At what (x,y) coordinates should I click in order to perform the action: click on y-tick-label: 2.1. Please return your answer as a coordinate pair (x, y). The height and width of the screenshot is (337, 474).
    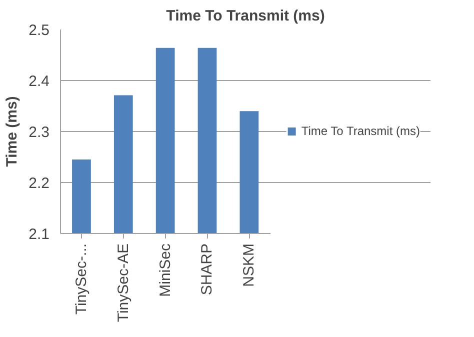
    Looking at the image, I should click on (39, 234).